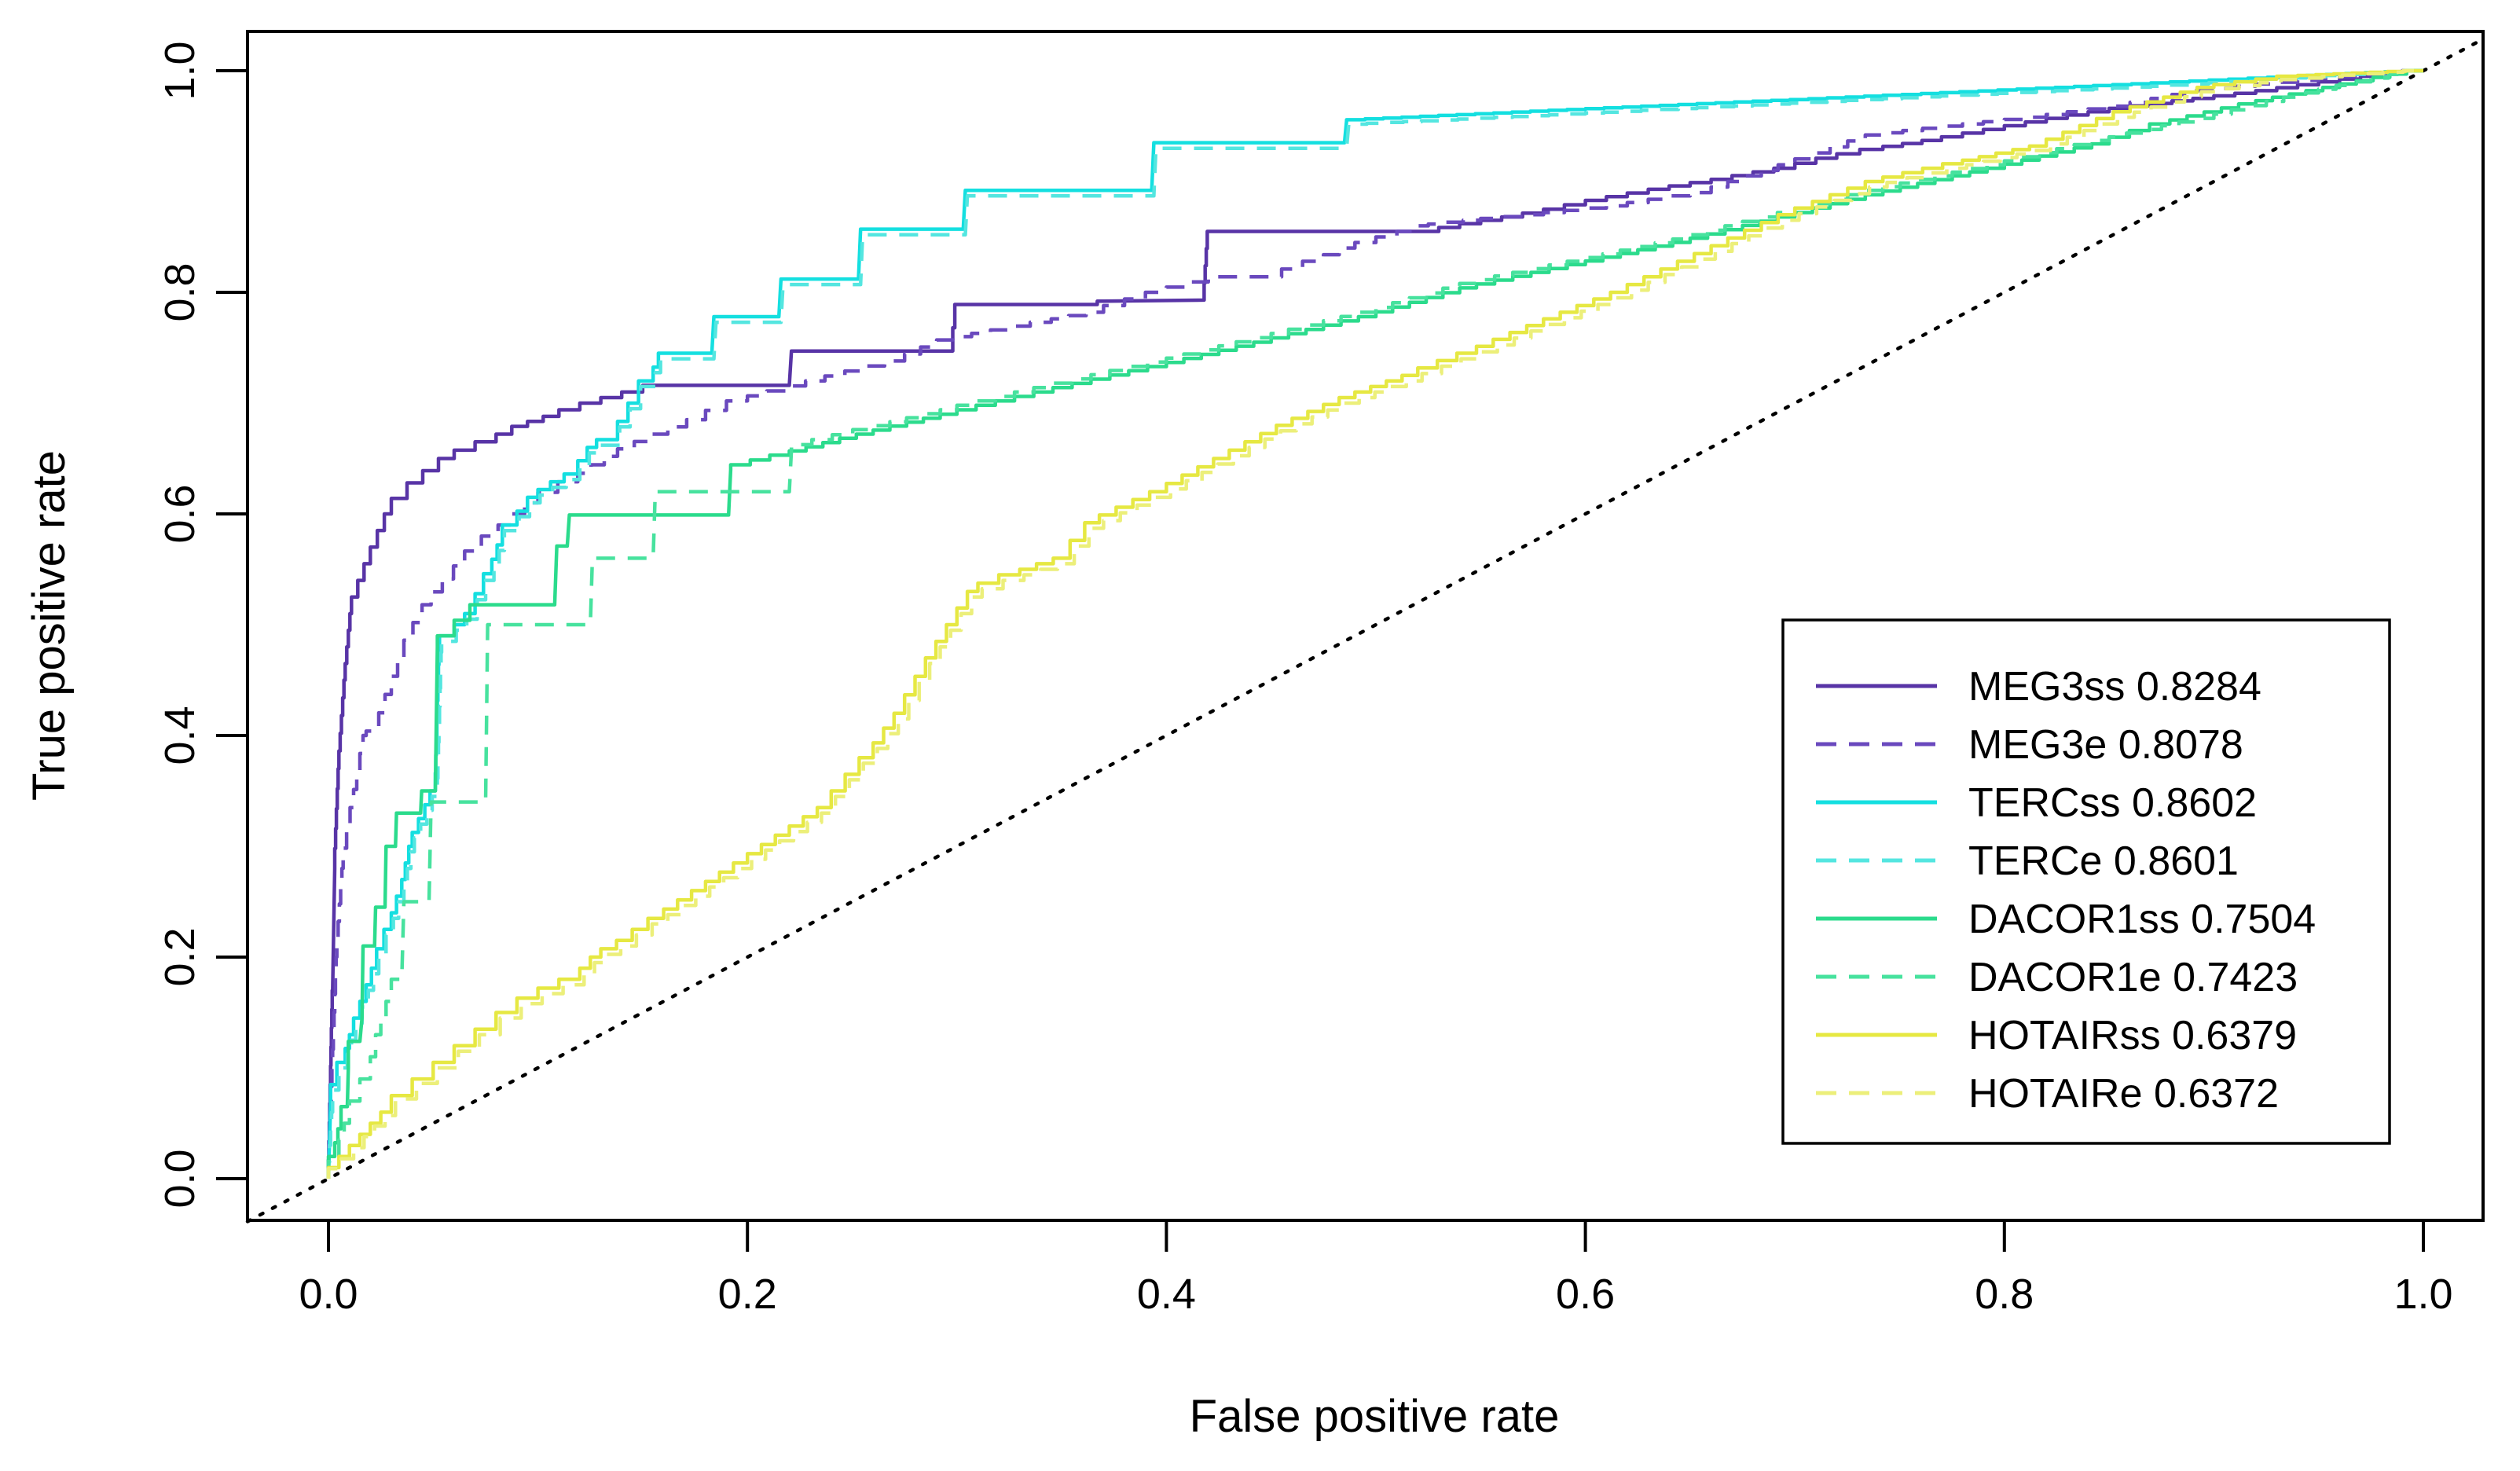 The image size is (2520, 1471). I want to click on x-tick-label: 0.6, so click(1585, 1294).